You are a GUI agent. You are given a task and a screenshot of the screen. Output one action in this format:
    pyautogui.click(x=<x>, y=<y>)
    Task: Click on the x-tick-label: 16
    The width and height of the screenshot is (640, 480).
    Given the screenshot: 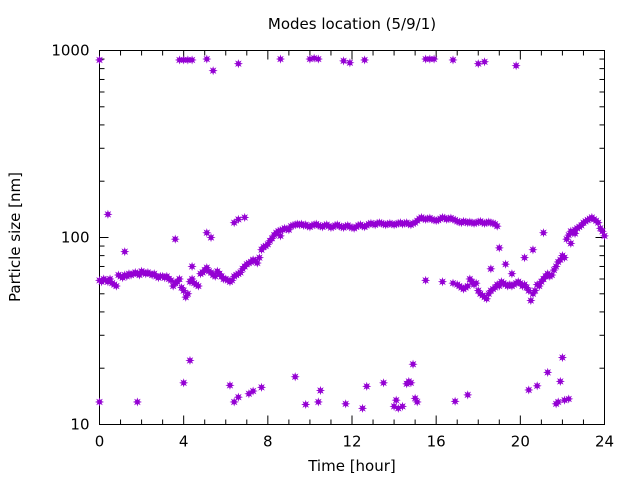 What is the action you would take?
    pyautogui.click(x=436, y=442)
    